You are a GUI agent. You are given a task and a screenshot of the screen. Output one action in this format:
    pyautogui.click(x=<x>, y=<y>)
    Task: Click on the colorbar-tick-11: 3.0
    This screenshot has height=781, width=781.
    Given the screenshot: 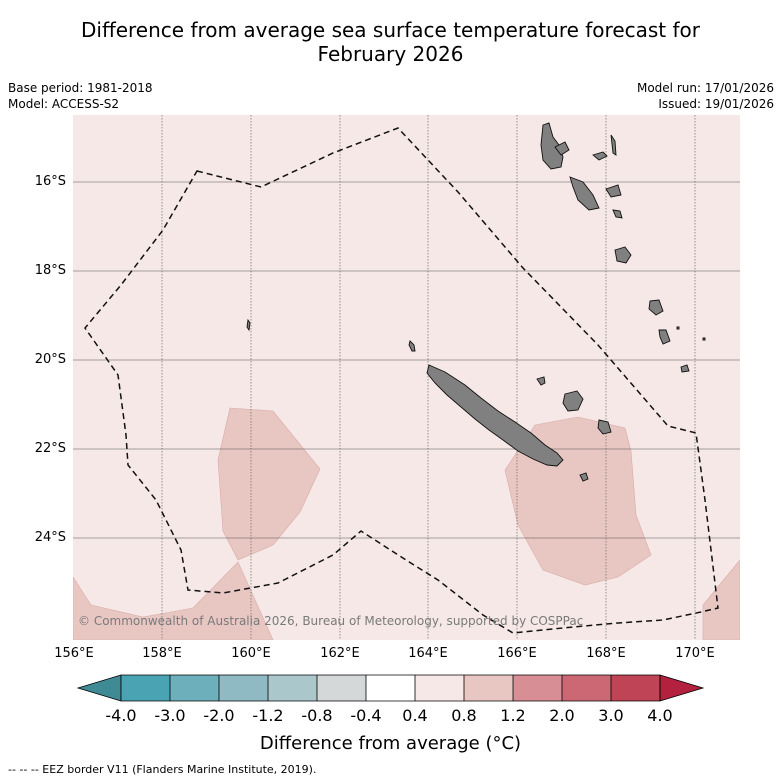 What is the action you would take?
    pyautogui.click(x=611, y=715)
    